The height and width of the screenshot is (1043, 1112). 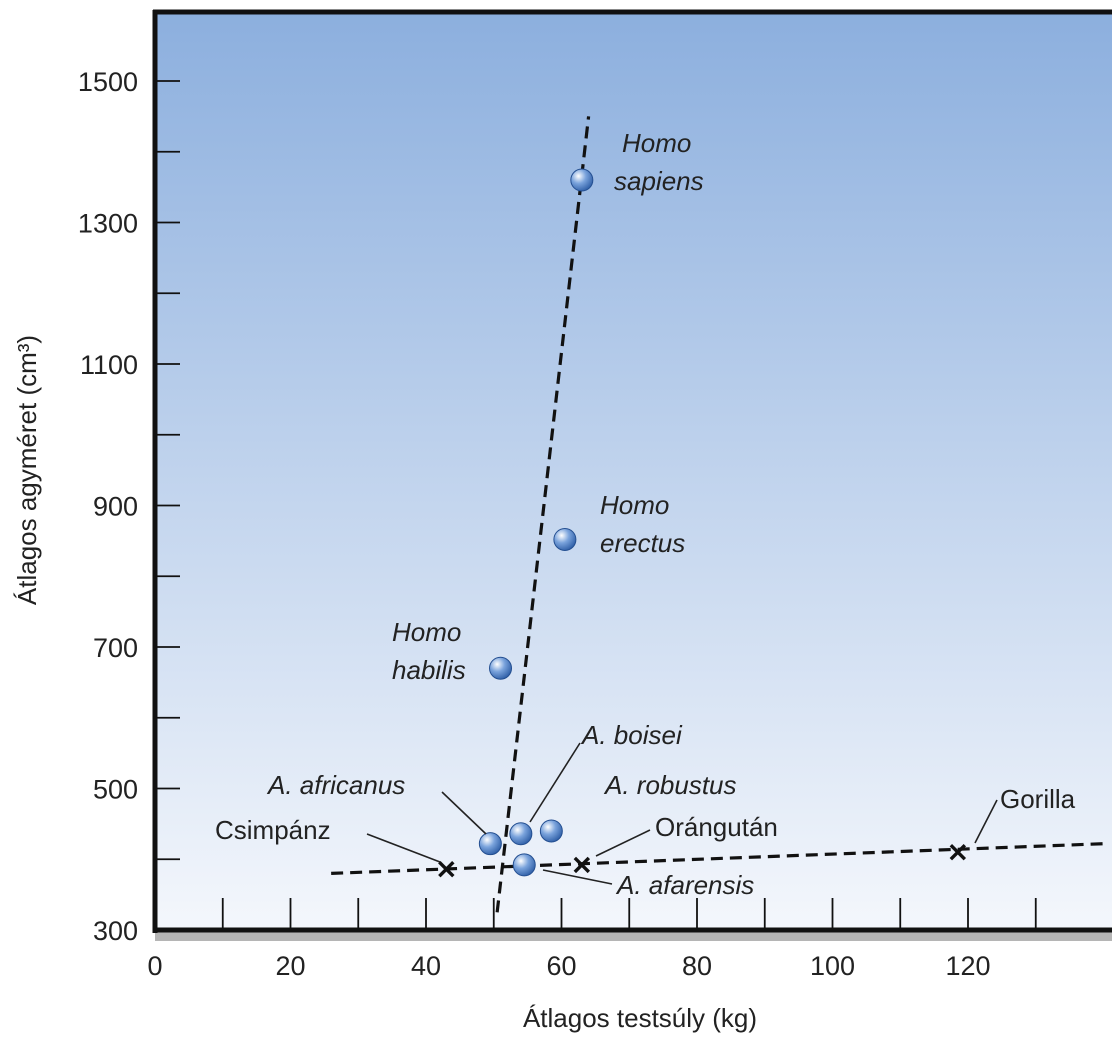 I want to click on leader-lines, so click(x=682, y=813).